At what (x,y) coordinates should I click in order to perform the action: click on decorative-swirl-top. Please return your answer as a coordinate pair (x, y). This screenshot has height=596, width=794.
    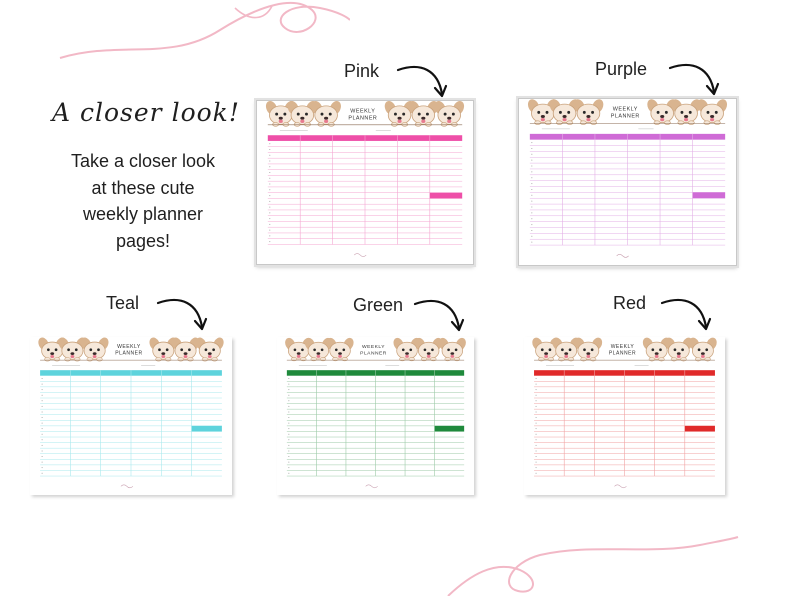
    Looking at the image, I should click on (204, 30).